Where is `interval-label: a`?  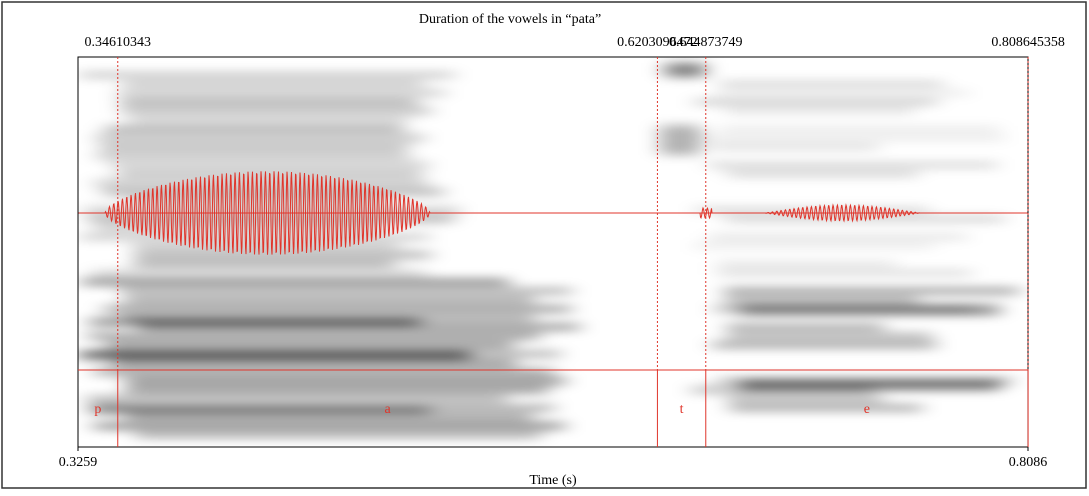 interval-label: a is located at coordinates (387, 409).